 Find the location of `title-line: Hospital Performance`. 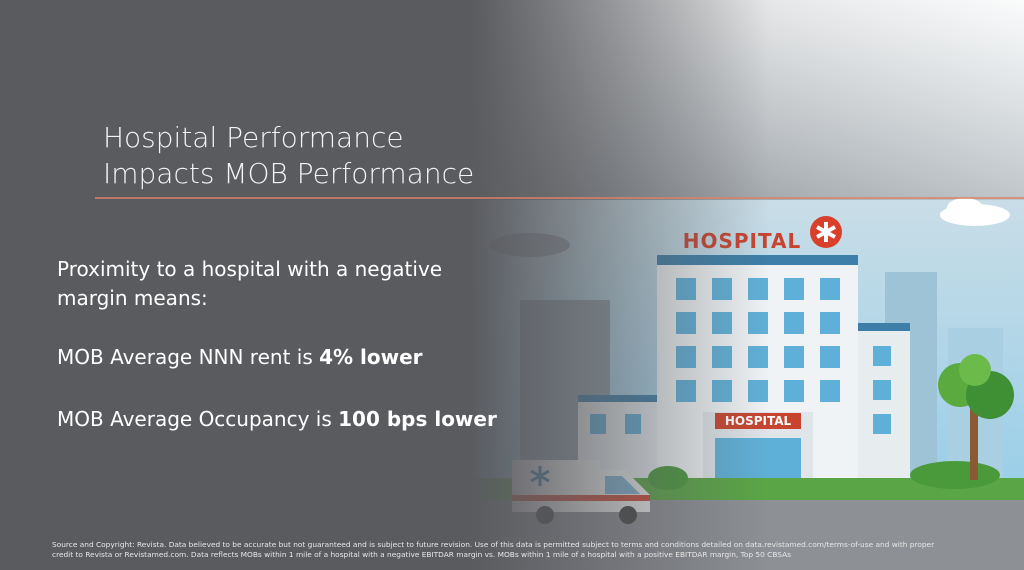

title-line: Hospital Performance is located at coordinates (253, 137).